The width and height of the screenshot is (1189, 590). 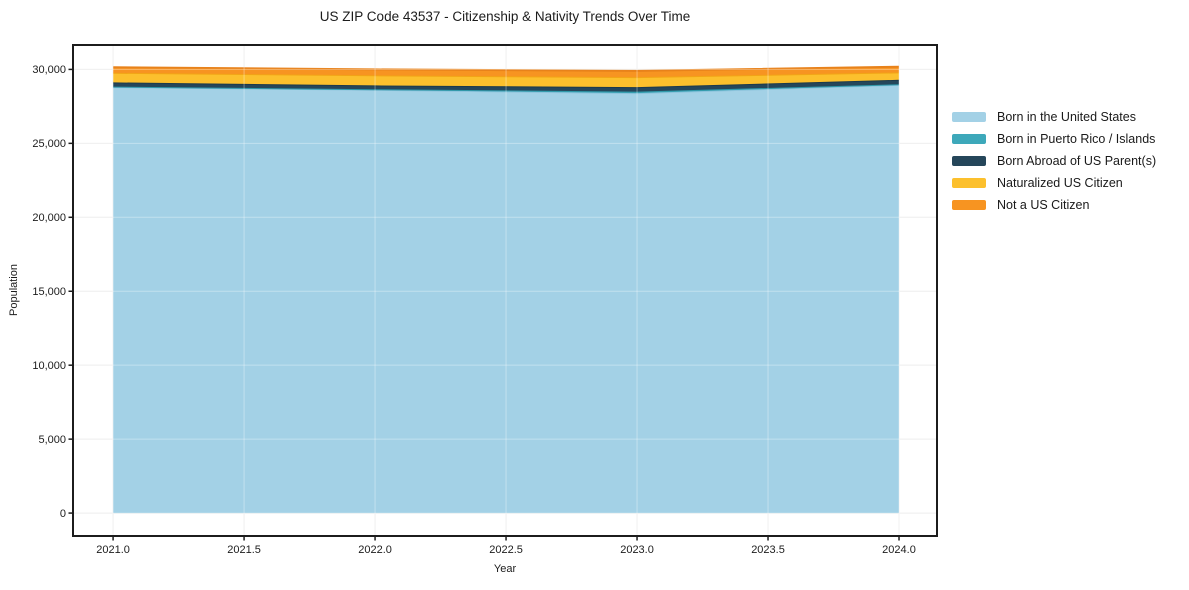 I want to click on legend-label: Not a US Citizen, so click(x=1043, y=205).